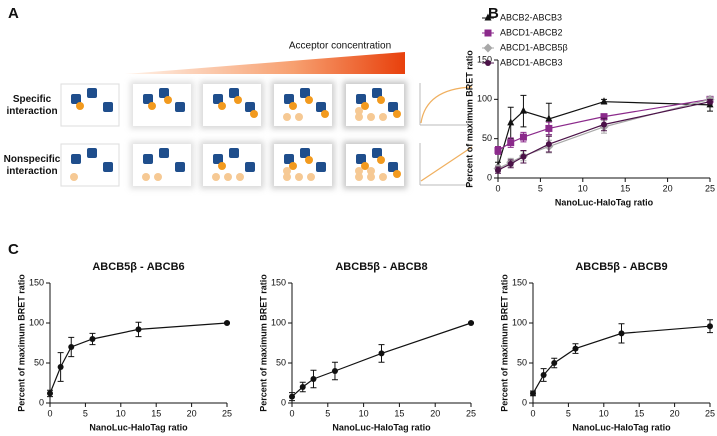 The image size is (717, 436). What do you see at coordinates (265, 63) in the screenshot?
I see `gradient-wedge` at bounding box center [265, 63].